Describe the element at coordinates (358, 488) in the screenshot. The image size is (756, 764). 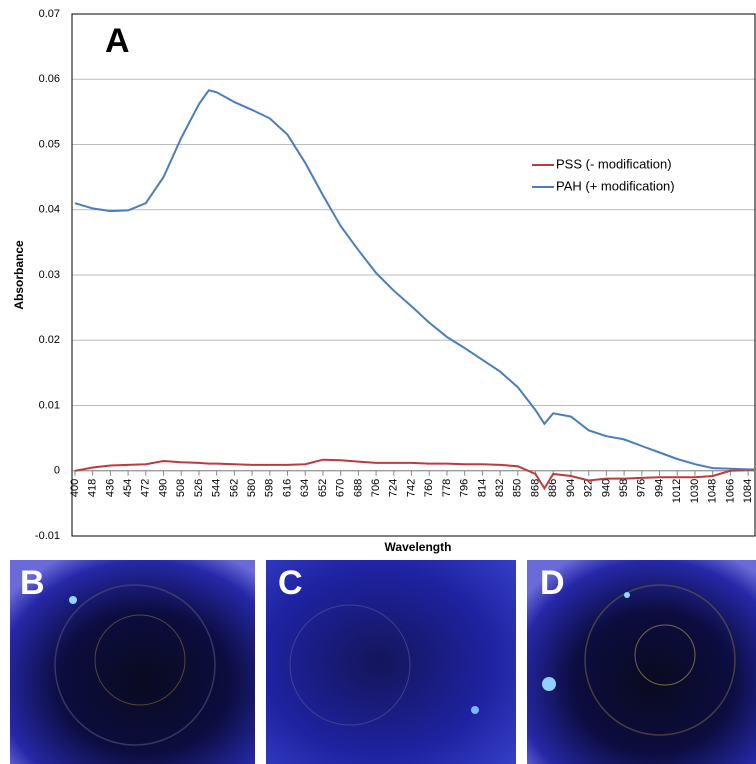
I see `x-tick-label: 688` at that location.